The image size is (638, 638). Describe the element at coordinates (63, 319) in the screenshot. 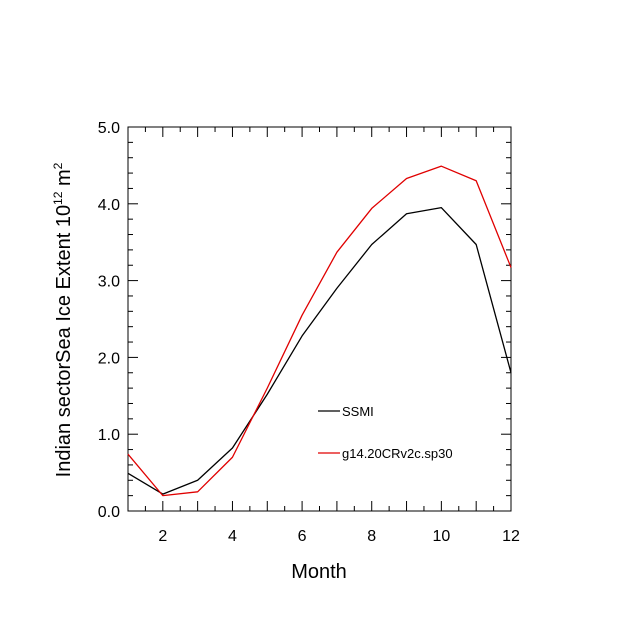

I see `y-axis-title: Indian sectorSea Ice Extent 1012 m2` at that location.